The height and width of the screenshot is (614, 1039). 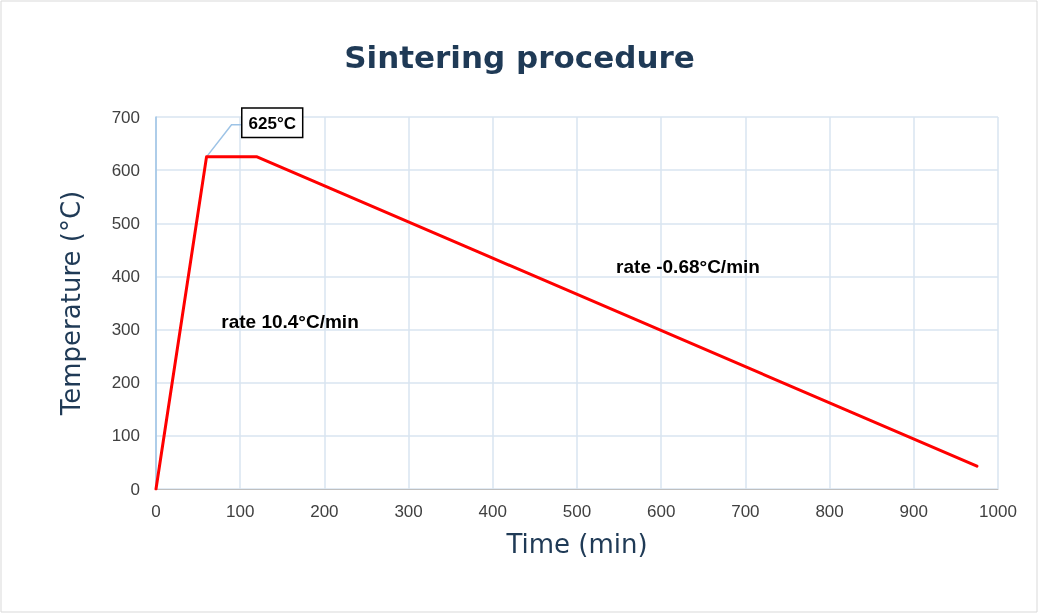 I want to click on x-tick-label: 900, so click(x=913, y=511).